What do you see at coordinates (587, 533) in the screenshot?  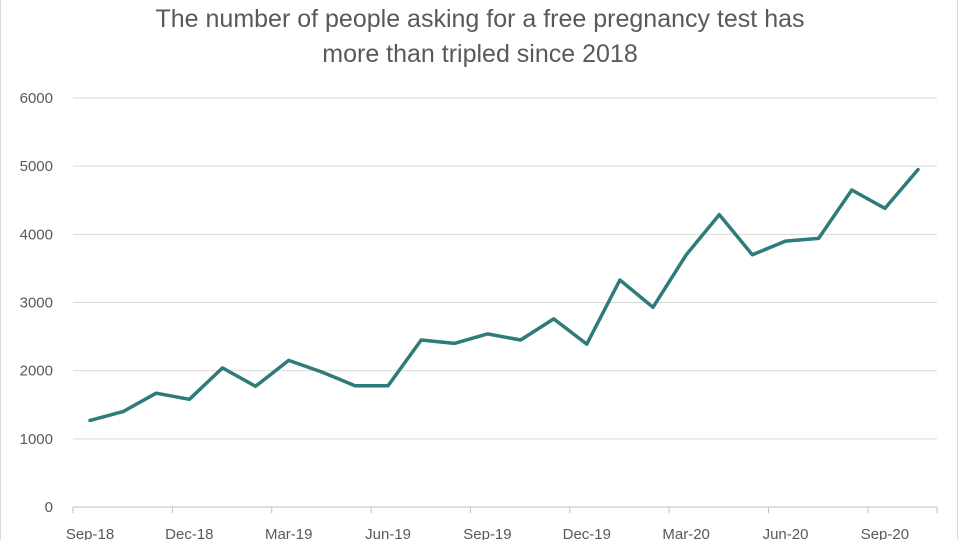 I see `x-tick-label: Dec-19` at bounding box center [587, 533].